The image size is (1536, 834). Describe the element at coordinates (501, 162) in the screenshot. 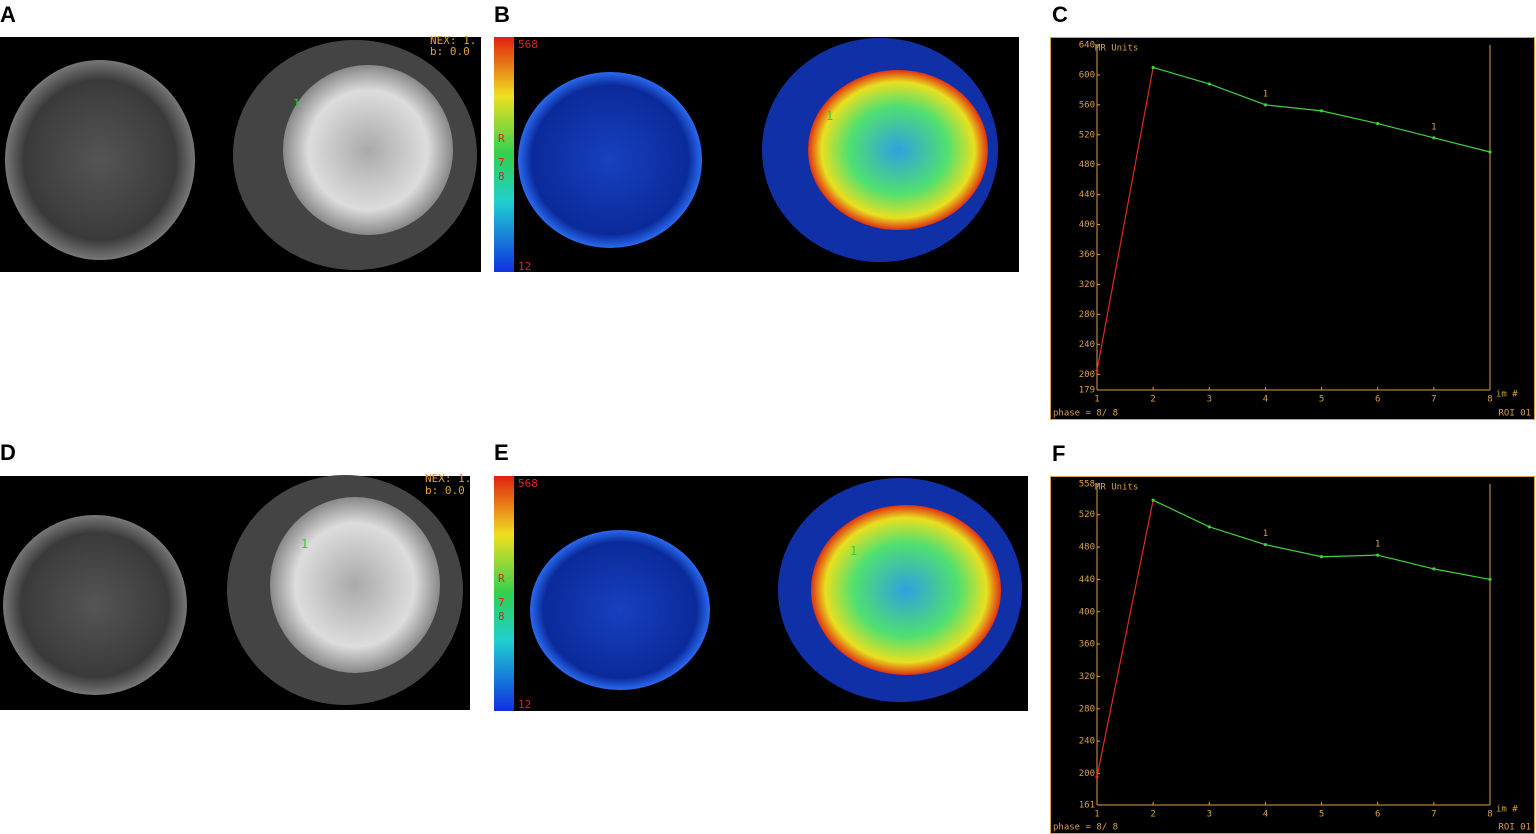

I see `colorbar-label: 7` at that location.